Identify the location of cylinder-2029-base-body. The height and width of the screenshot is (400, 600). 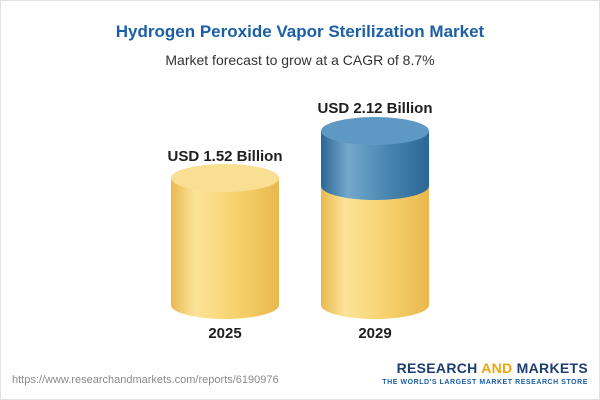
(375, 245).